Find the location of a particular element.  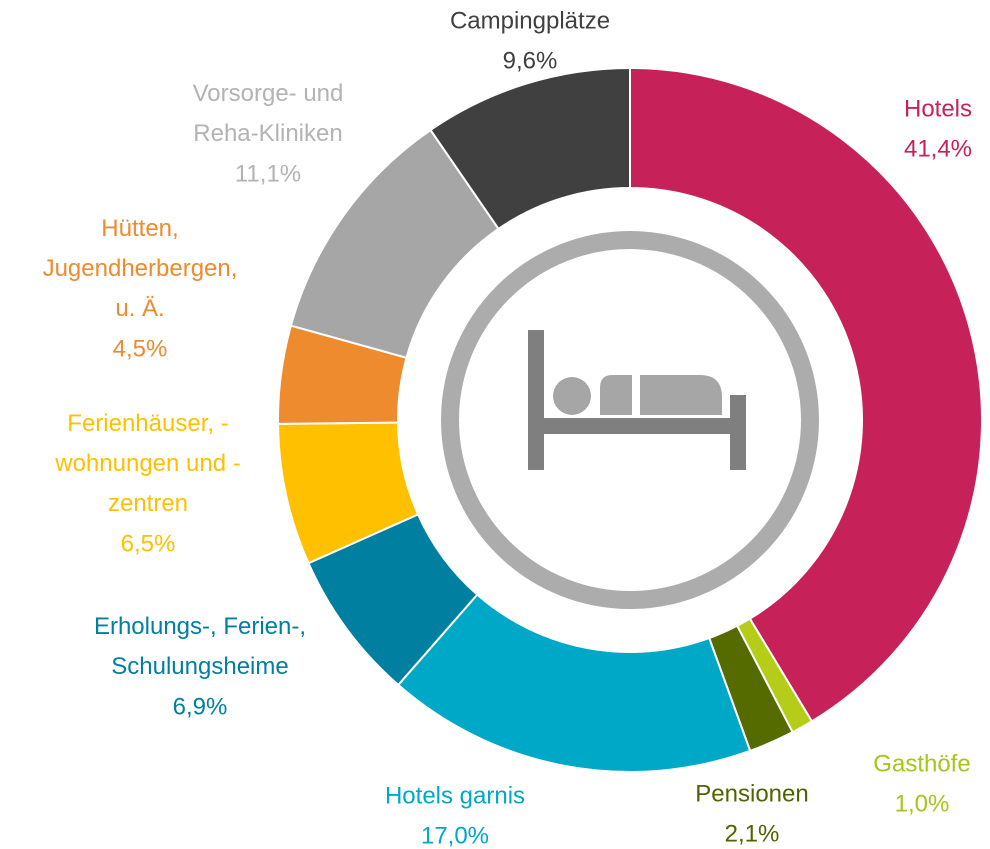

value-label: 2,1% is located at coordinates (752, 833).